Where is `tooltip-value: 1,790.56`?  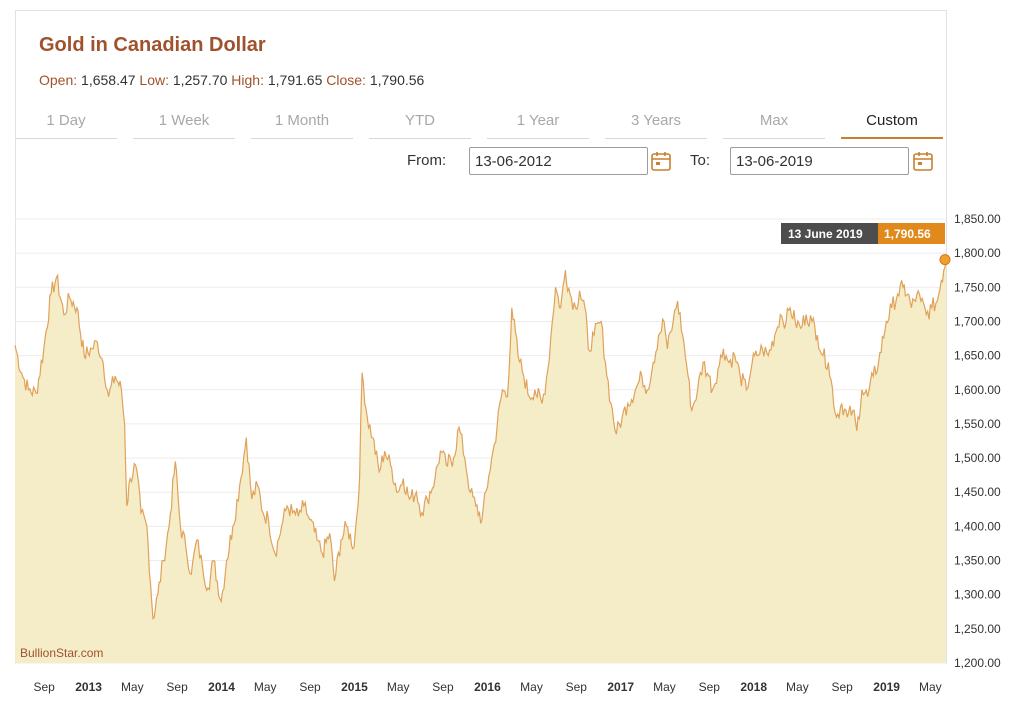
tooltip-value: 1,790.56 is located at coordinates (907, 234).